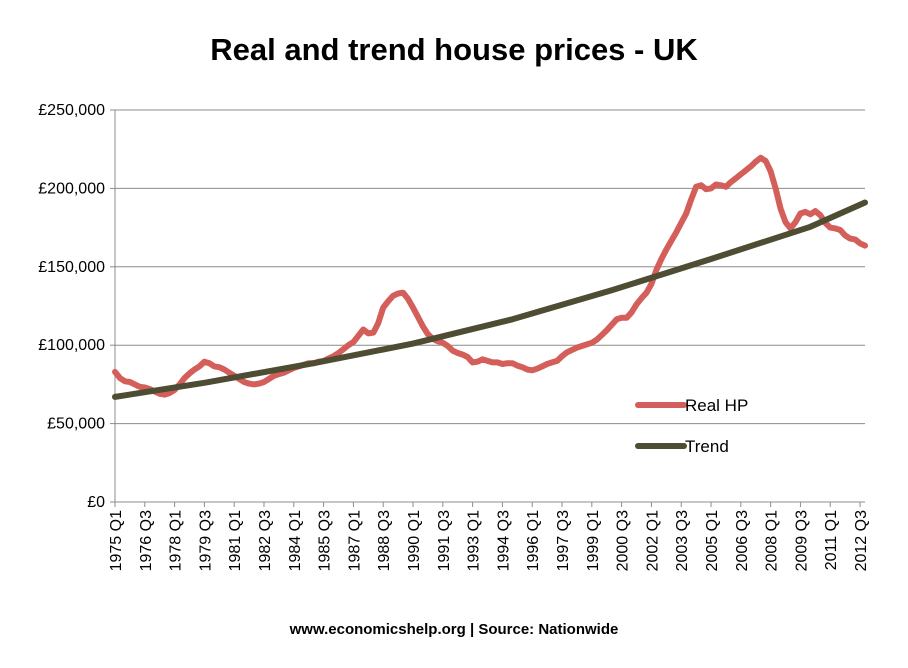  I want to click on x-tick-label: 2000 Q3, so click(623, 540).